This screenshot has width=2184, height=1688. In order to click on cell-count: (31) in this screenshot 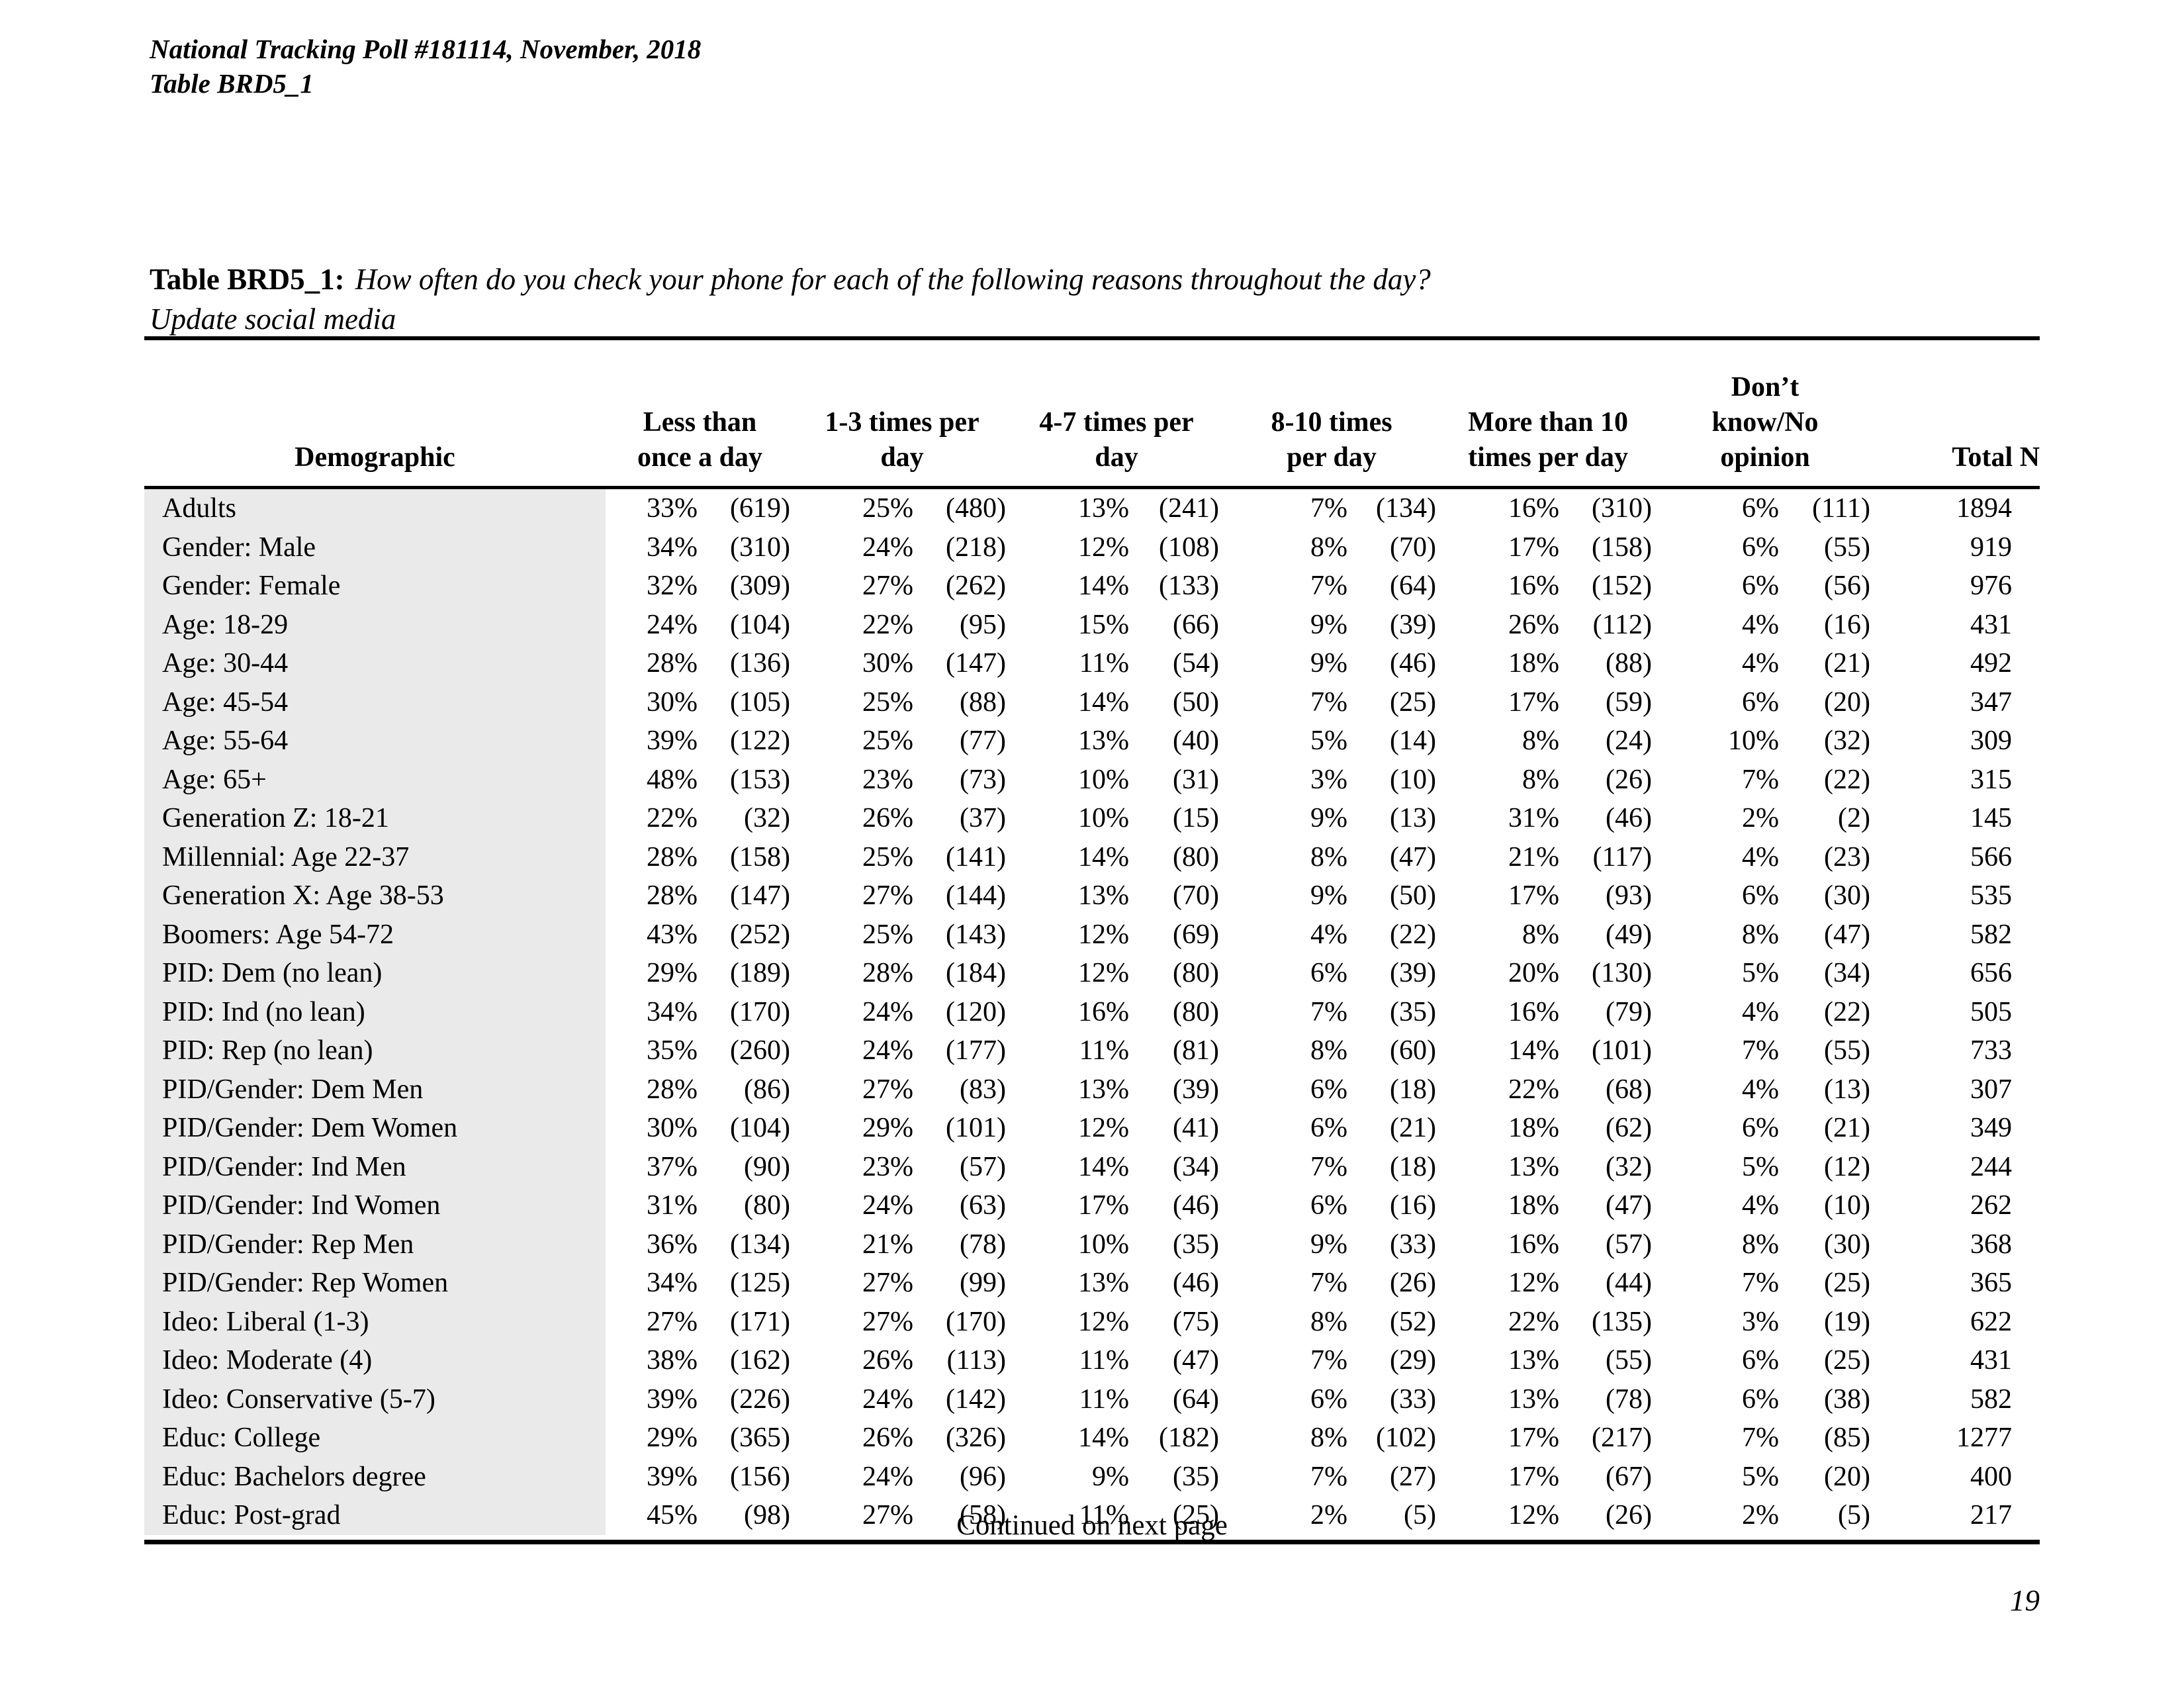, I will do `click(1196, 779)`.